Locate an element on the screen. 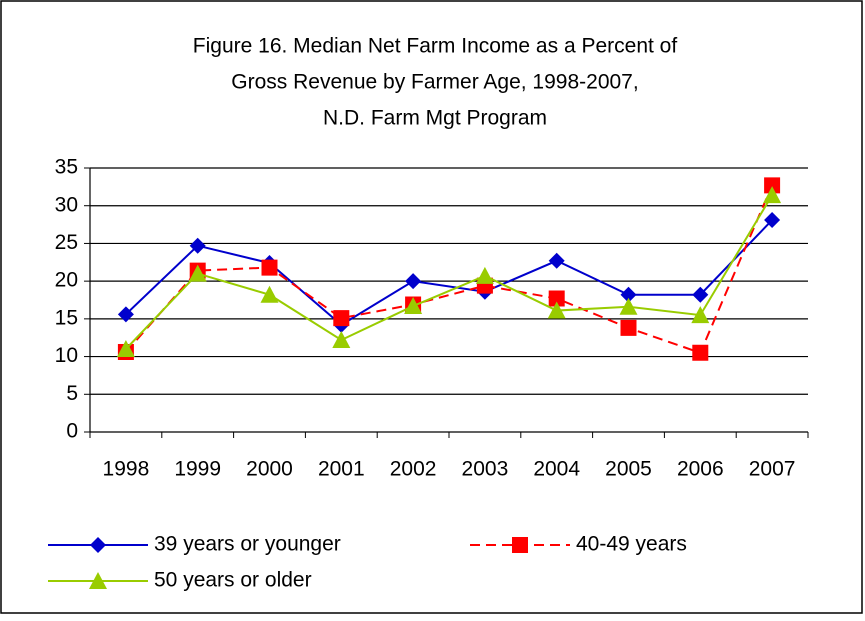 This screenshot has height=621, width=865. chart-title: Gross Revenue by Farmer Age, 1998-2007, is located at coordinates (434, 82).